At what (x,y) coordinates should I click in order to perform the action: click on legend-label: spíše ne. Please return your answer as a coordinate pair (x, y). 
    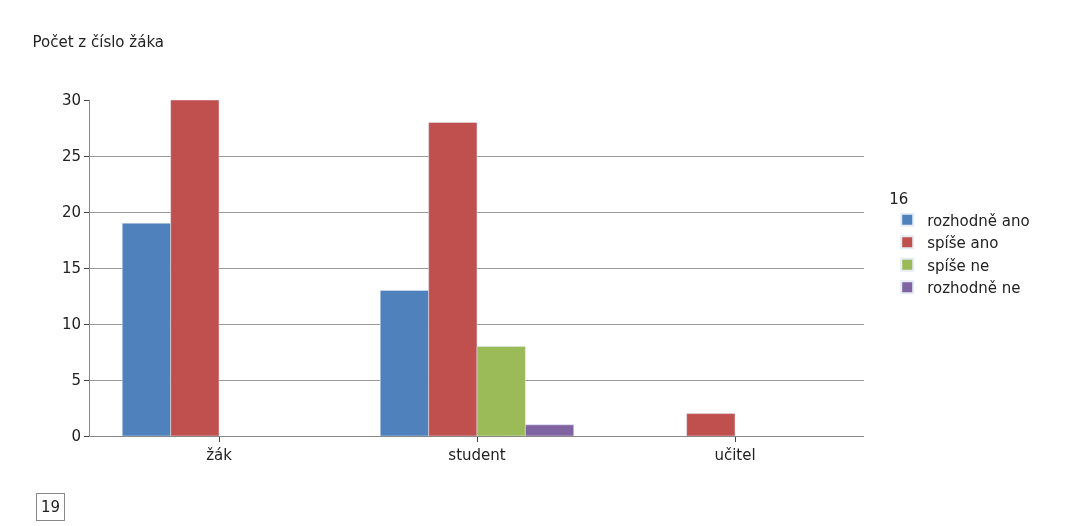
    Looking at the image, I should click on (958, 265).